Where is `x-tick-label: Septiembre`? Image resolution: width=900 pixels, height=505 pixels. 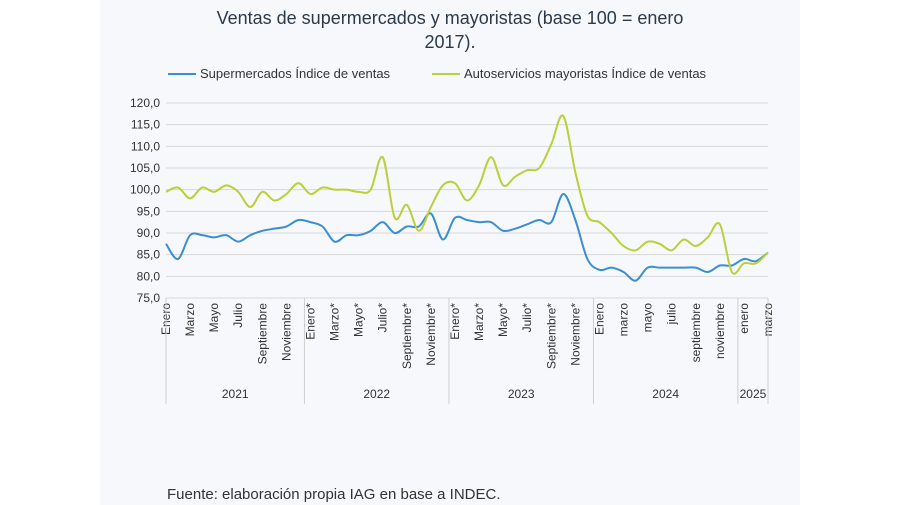 x-tick-label: Septiembre is located at coordinates (262, 334).